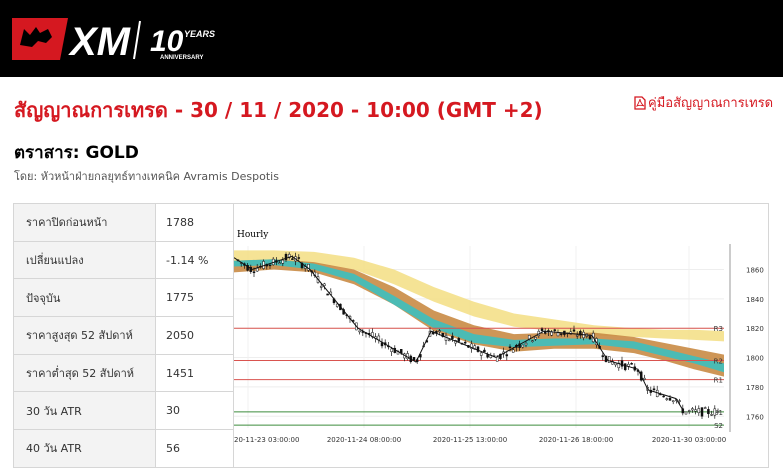 This screenshot has width=783, height=474. Describe the element at coordinates (84, 448) in the screenshot. I see `stat-label: 40 วัน ATR` at that location.